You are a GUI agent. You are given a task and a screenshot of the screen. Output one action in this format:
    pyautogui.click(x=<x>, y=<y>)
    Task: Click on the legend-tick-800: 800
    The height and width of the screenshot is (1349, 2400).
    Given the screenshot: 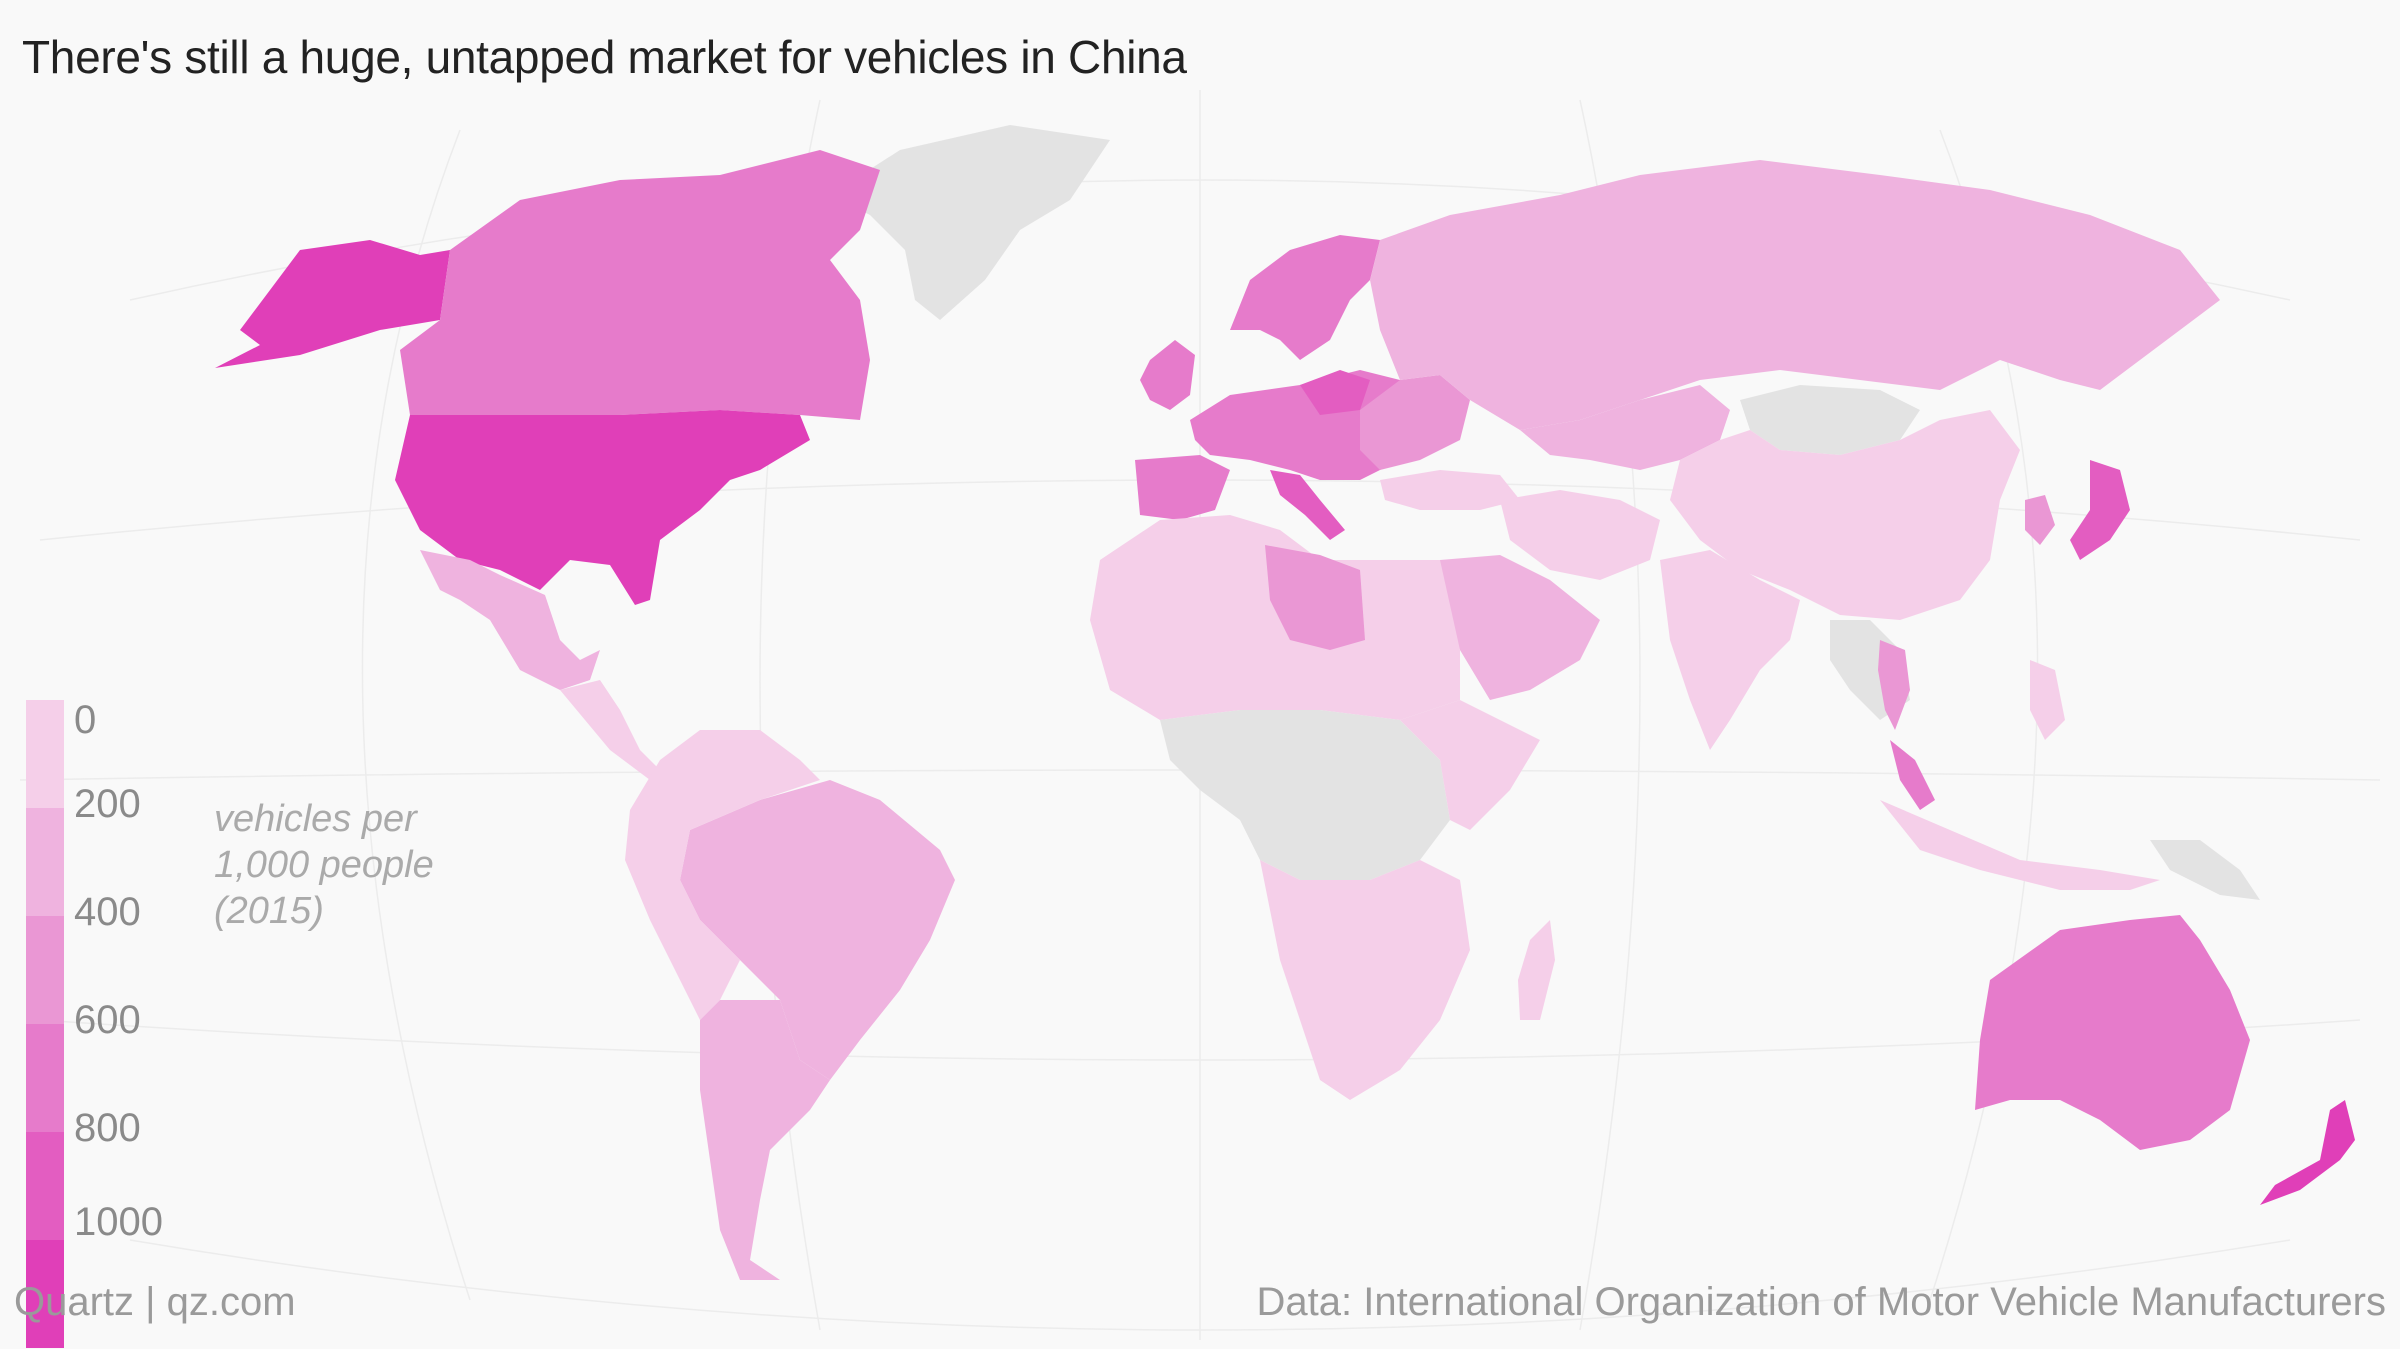 What is the action you would take?
    pyautogui.click(x=107, y=1128)
    